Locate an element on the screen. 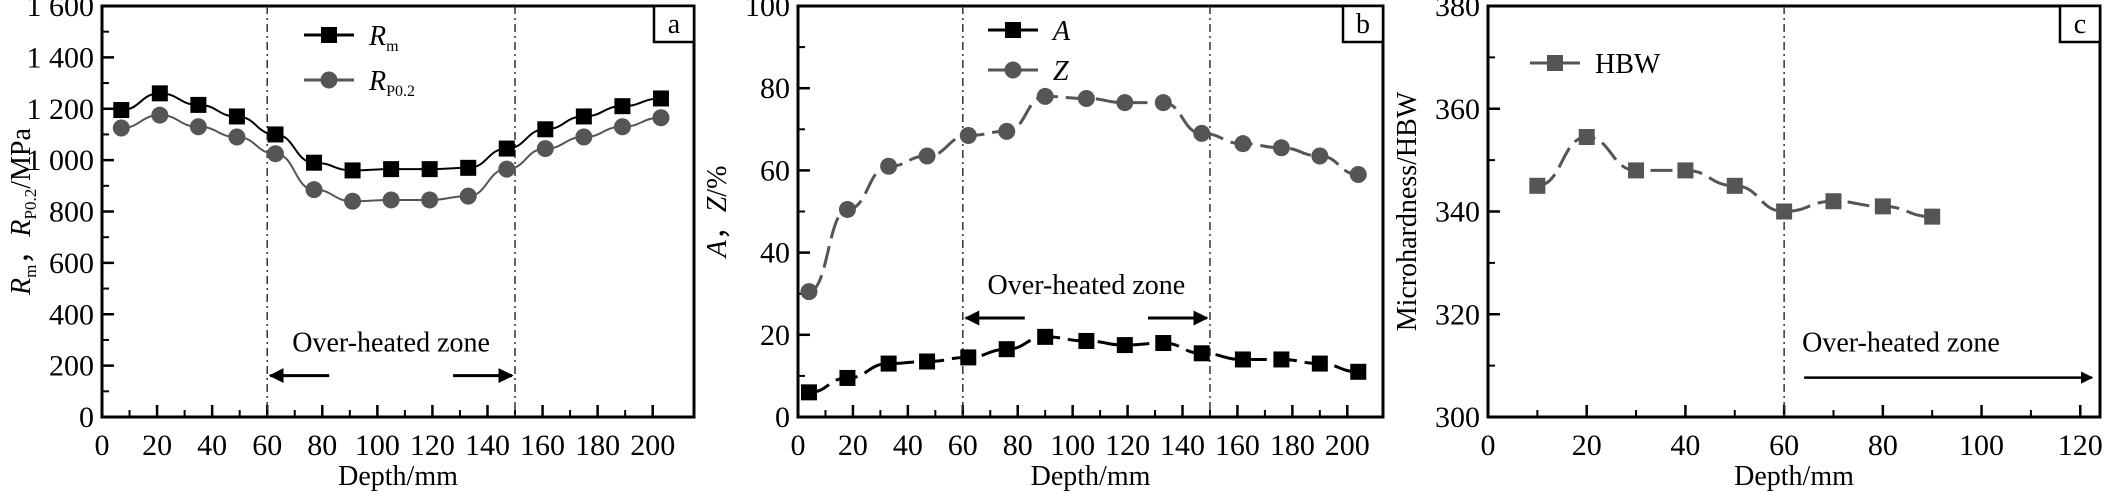 The width and height of the screenshot is (2106, 493). legend-item-HBW: HBW is located at coordinates (1595, 64).